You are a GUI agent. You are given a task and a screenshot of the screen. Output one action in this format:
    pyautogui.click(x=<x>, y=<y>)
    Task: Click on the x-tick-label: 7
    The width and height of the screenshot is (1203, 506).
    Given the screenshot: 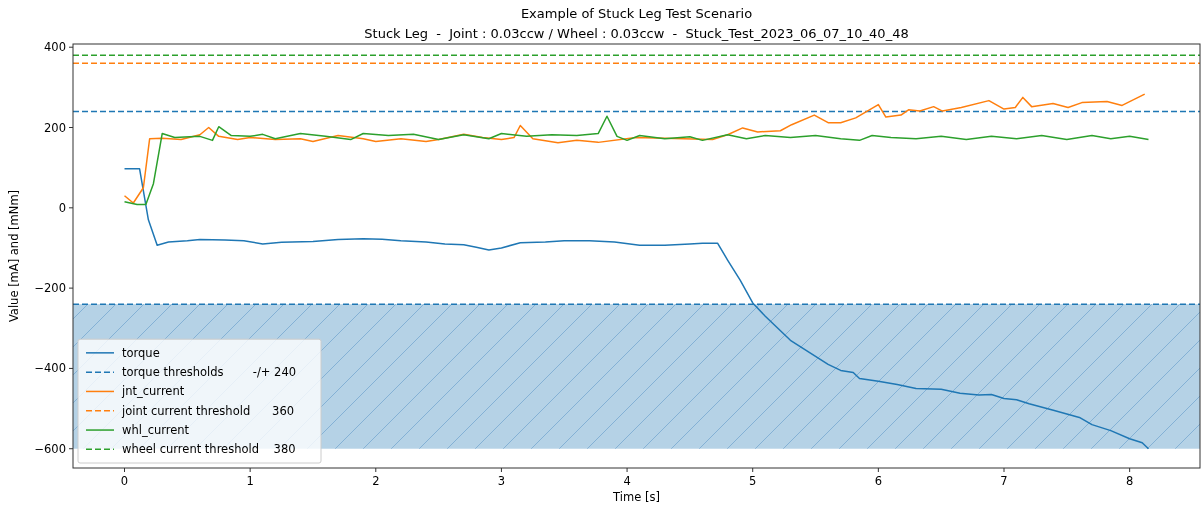 What is the action you would take?
    pyautogui.click(x=1004, y=481)
    